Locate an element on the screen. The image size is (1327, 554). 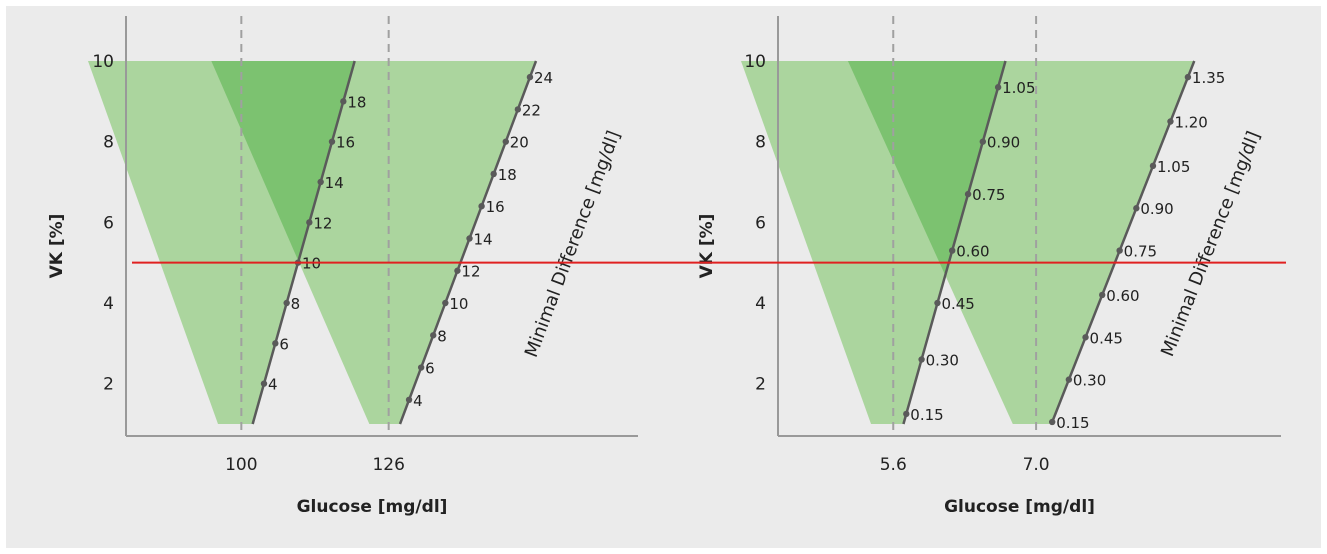
panel-1-inner-scale-line is located at coordinates (303, 242).